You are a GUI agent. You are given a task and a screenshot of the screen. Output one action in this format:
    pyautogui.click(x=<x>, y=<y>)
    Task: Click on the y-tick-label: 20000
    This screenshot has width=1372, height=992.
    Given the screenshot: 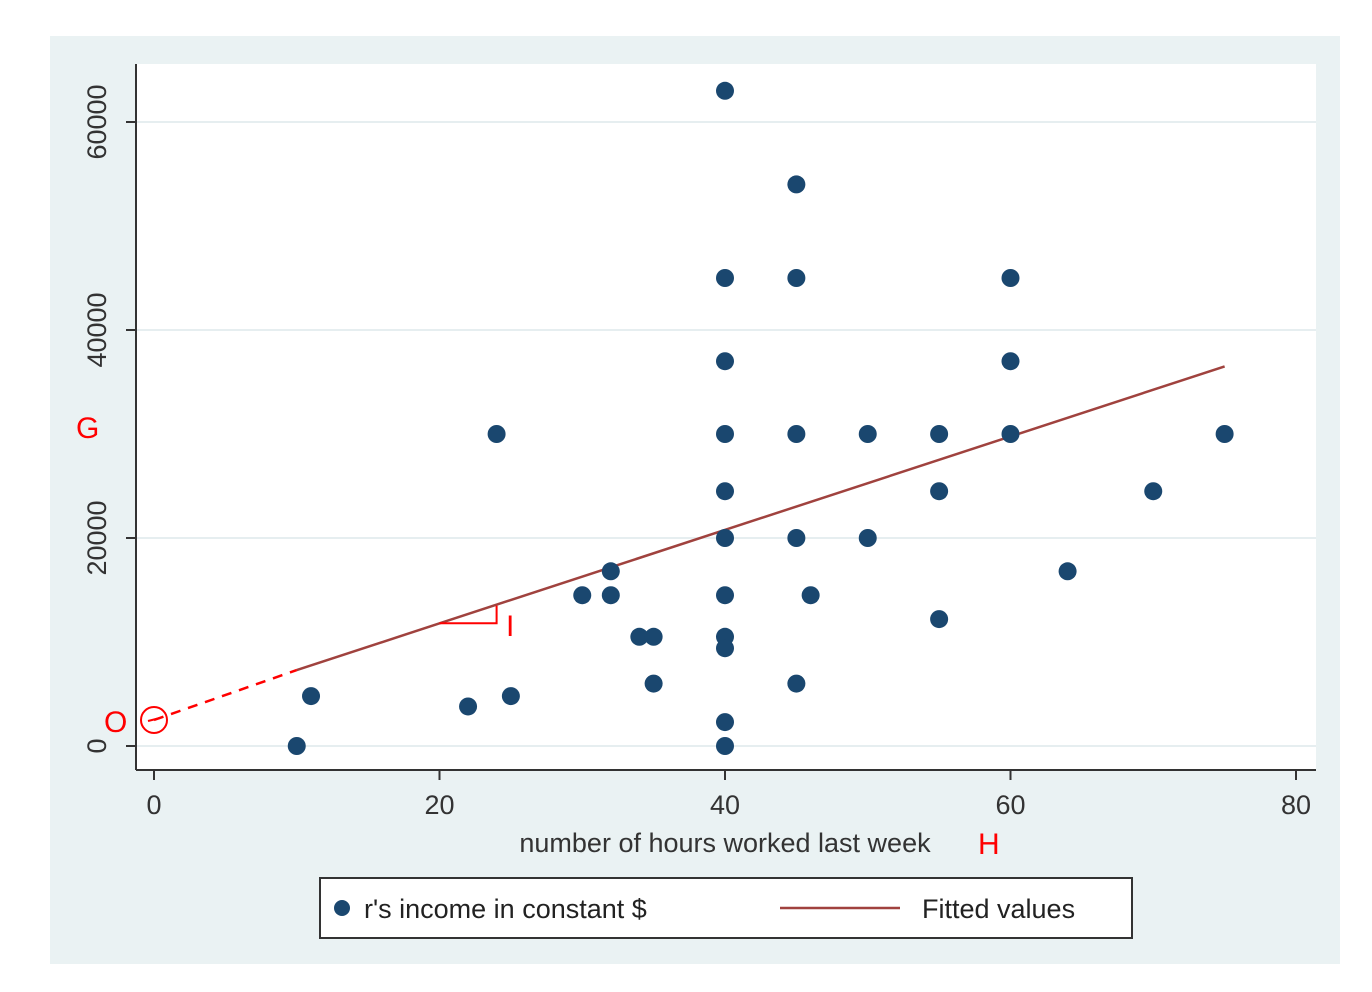 What is the action you would take?
    pyautogui.click(x=97, y=537)
    